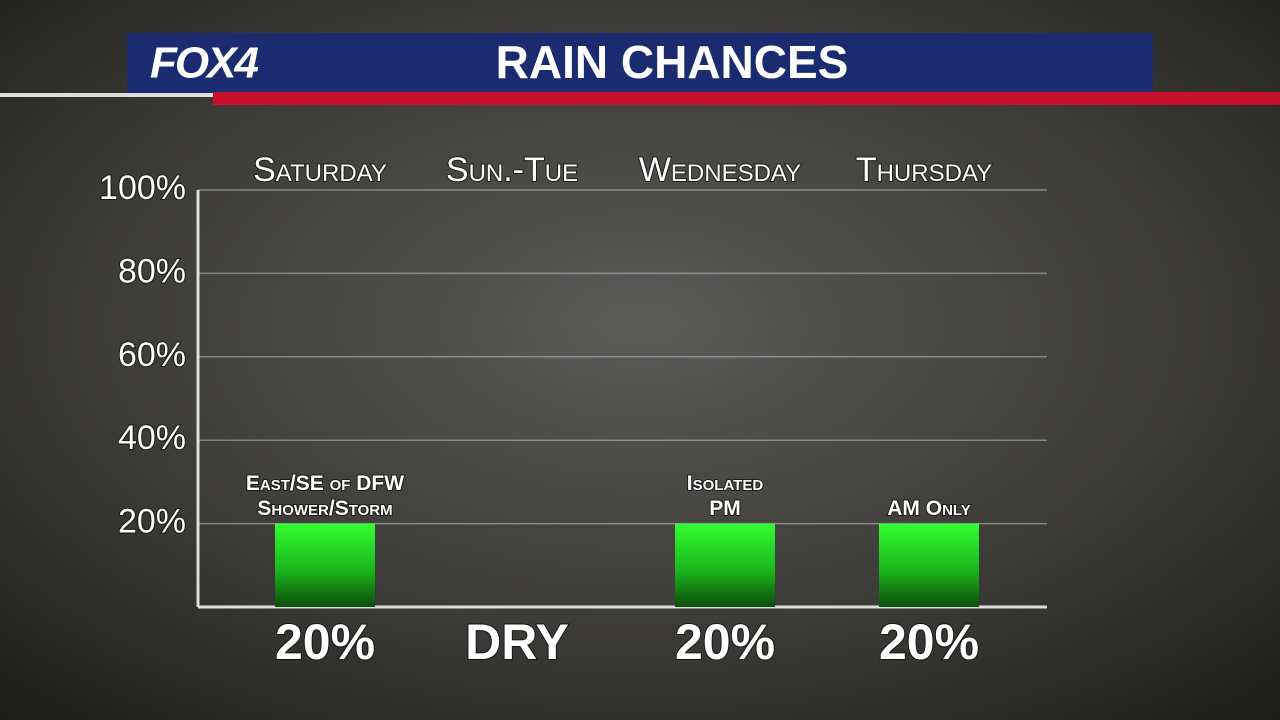  I want to click on header-line, so click(106, 95).